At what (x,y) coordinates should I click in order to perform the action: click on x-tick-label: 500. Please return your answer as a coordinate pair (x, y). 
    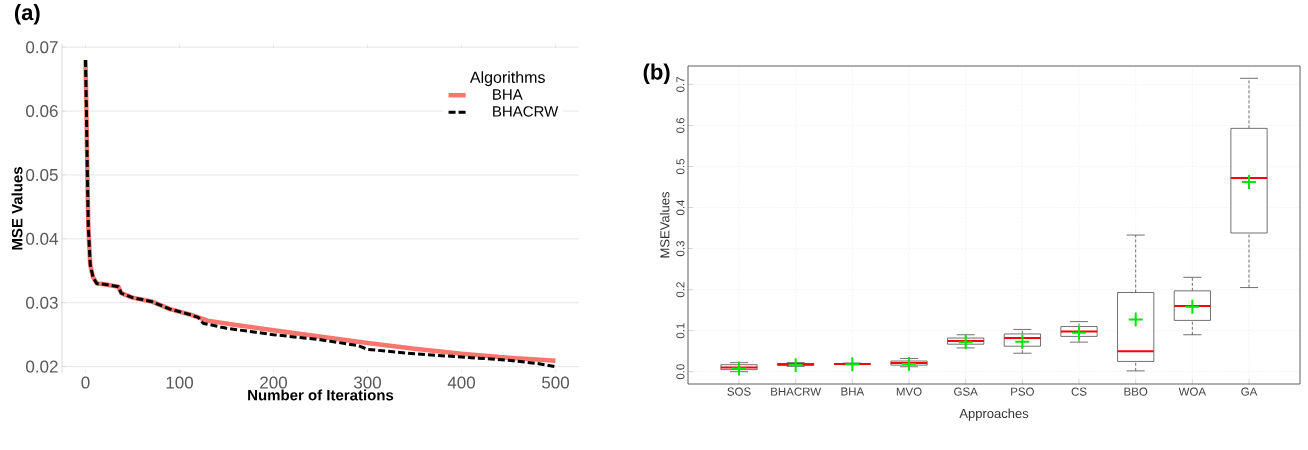
    Looking at the image, I should click on (555, 382).